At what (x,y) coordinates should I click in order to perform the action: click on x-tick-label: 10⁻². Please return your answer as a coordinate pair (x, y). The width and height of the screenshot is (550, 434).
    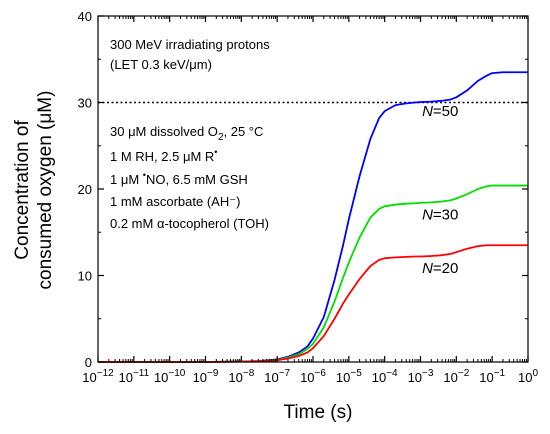
    Looking at the image, I should click on (456, 376).